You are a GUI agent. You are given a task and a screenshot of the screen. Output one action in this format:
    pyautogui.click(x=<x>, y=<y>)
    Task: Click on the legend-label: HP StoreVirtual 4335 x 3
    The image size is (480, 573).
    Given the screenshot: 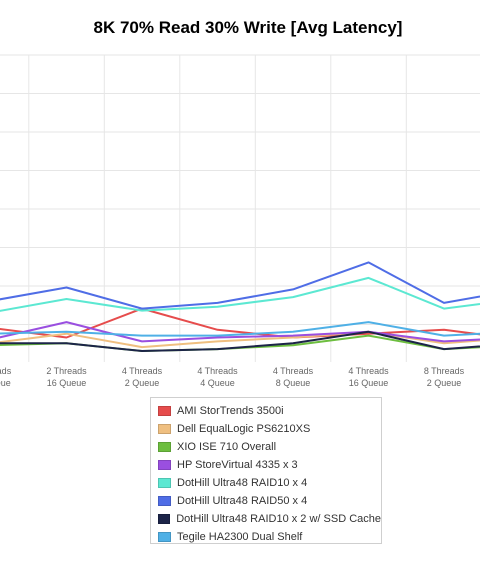 What is the action you would take?
    pyautogui.click(x=237, y=465)
    